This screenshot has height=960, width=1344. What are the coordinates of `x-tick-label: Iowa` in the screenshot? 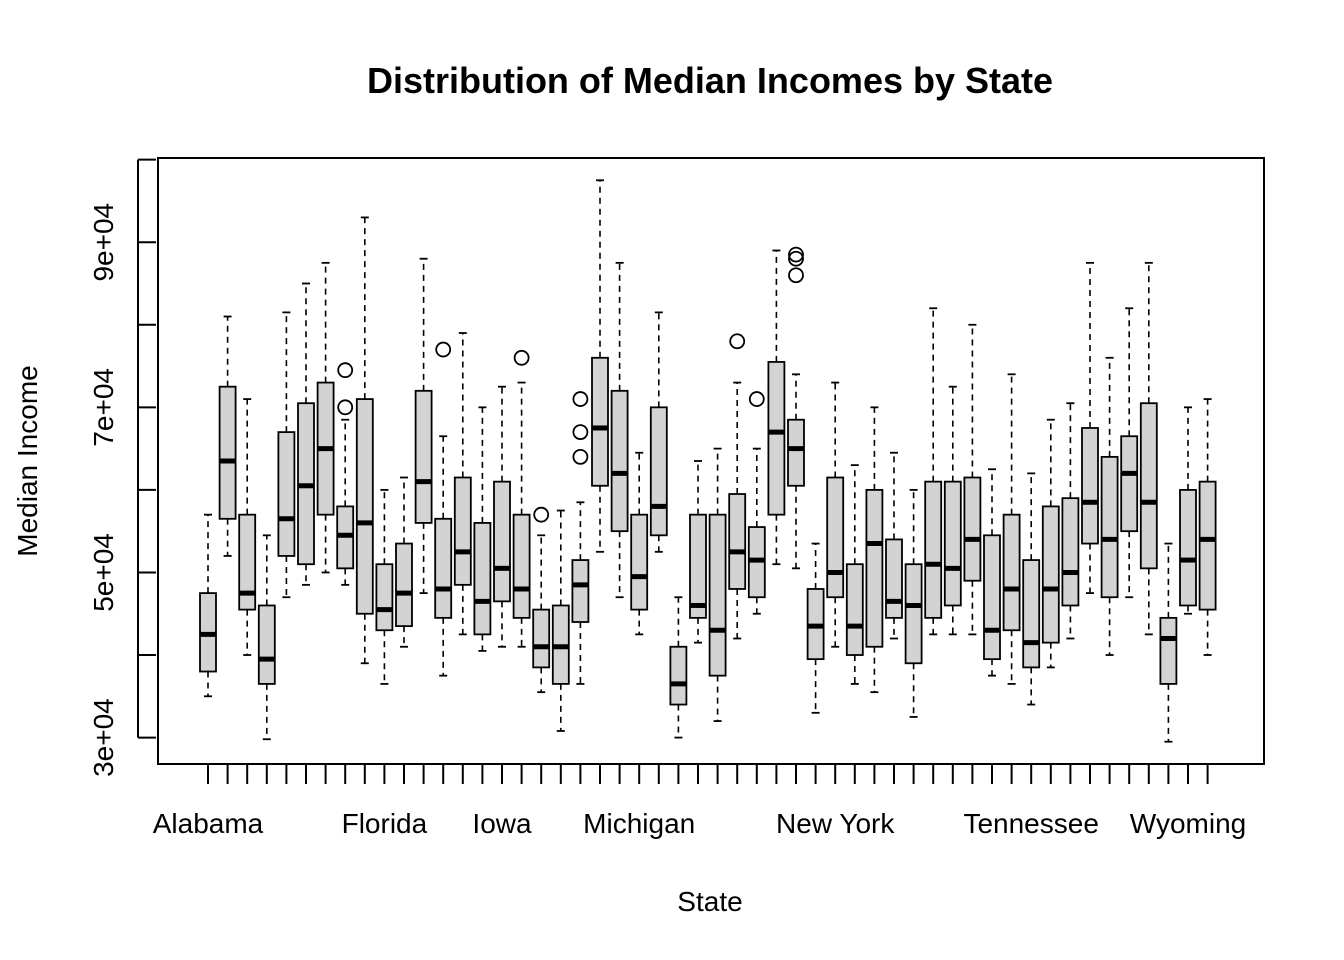 It's located at (502, 823).